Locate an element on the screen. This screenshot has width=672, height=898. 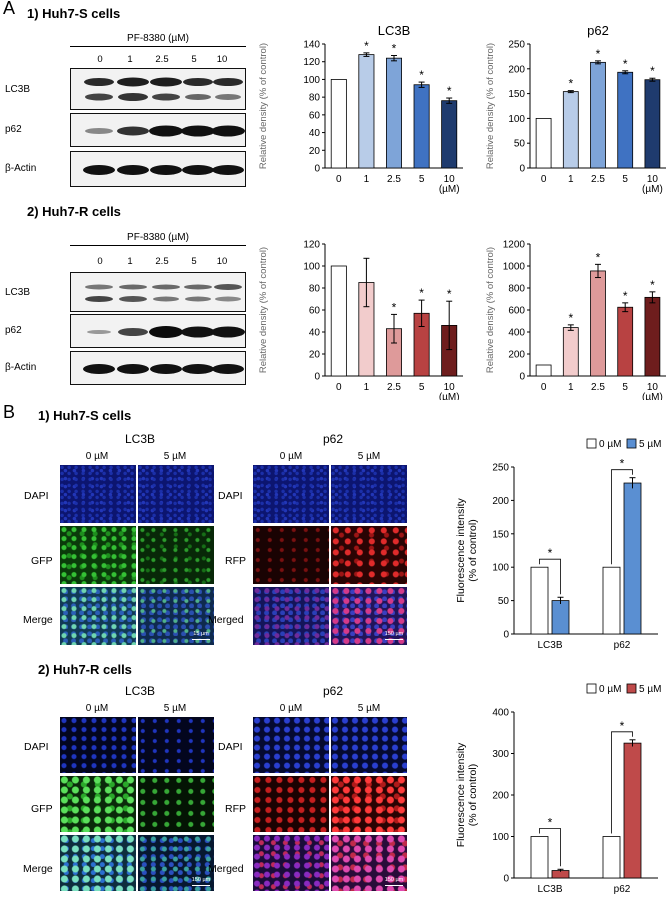
row-label-dapi: DAPI is located at coordinates (230, 747).